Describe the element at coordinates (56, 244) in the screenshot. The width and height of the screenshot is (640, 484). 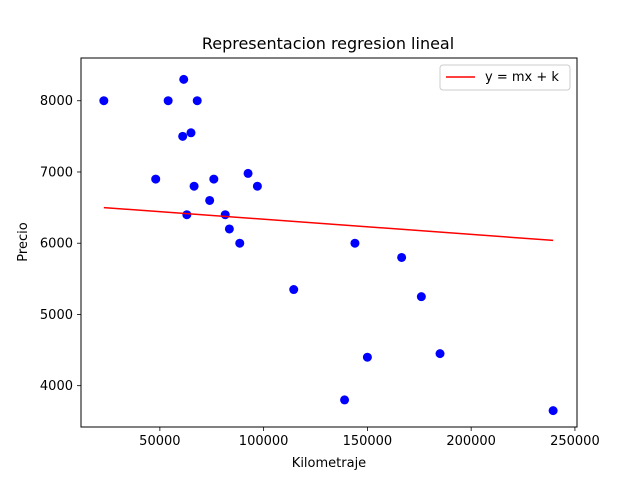
I see `y-tick-label: 6000` at that location.